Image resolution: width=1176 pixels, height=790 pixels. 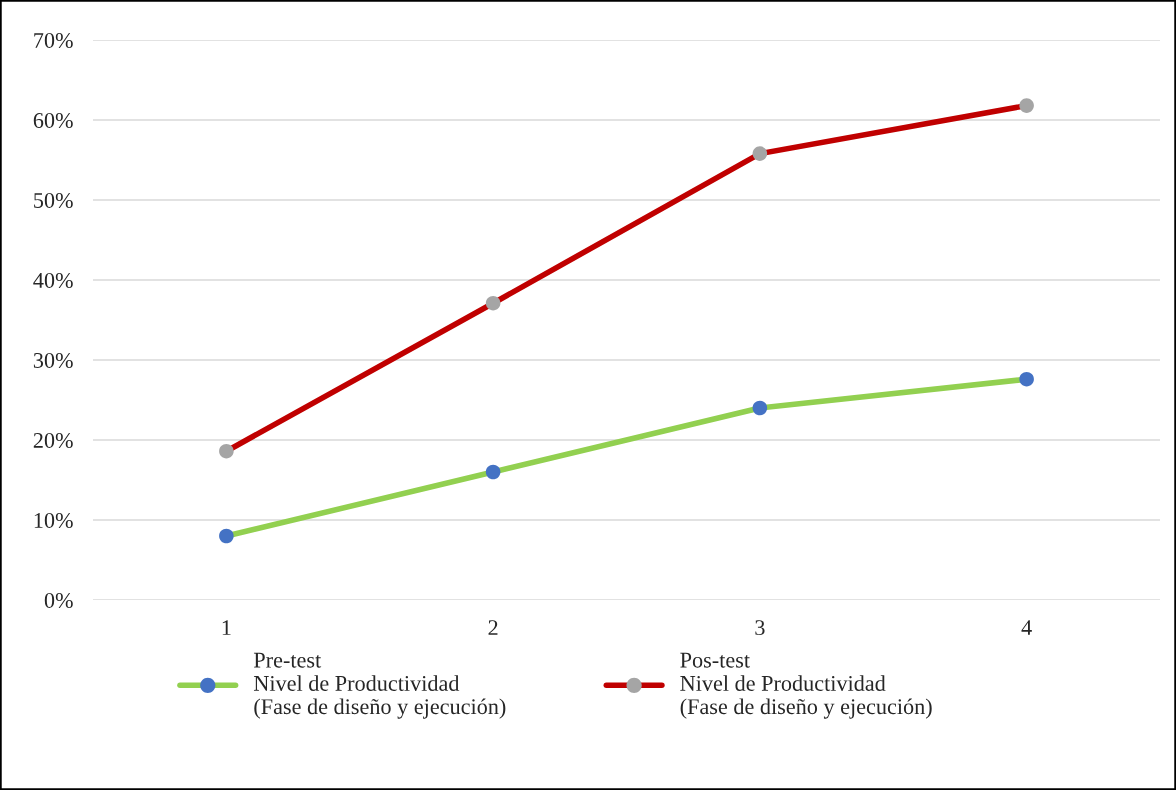 I want to click on y-tick-label: 0%, so click(x=58, y=600).